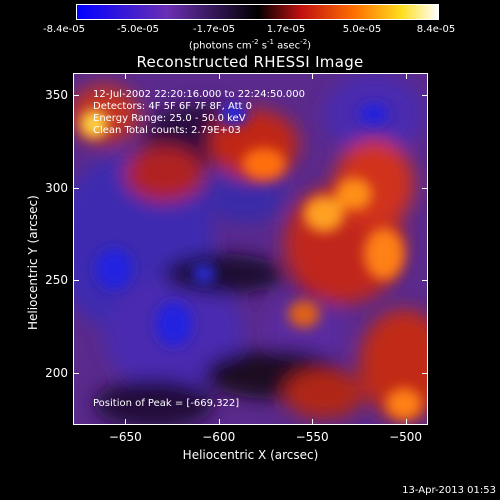 The height and width of the screenshot is (500, 500). I want to click on plot-title: Reconstructed RHESSI Image, so click(250, 62).